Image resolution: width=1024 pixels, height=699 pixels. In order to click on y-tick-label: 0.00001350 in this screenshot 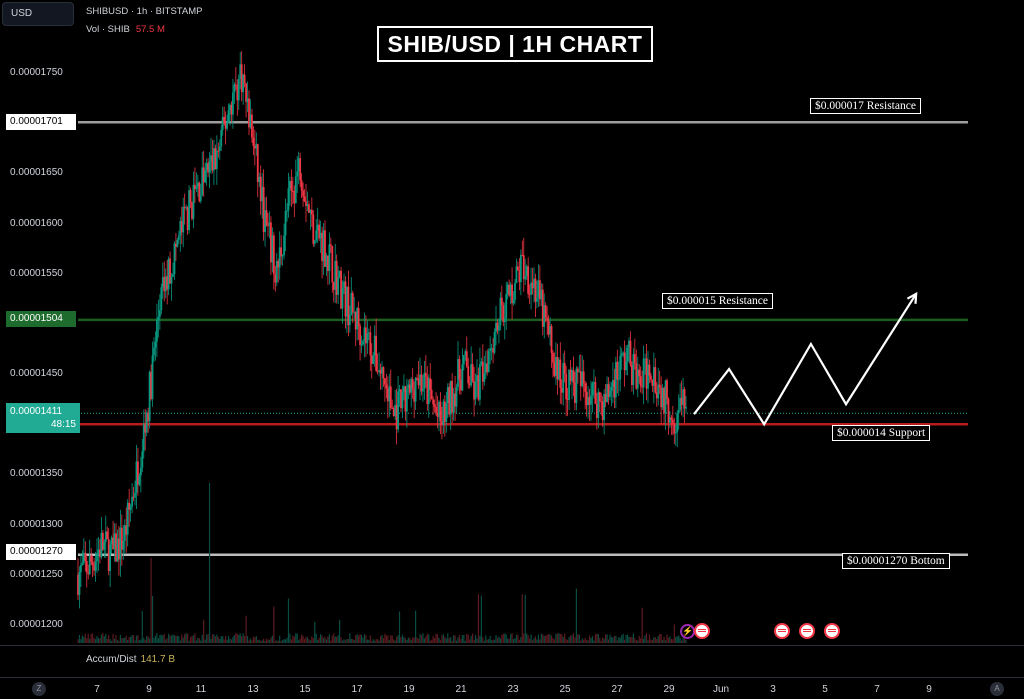, I will do `click(36, 474)`.